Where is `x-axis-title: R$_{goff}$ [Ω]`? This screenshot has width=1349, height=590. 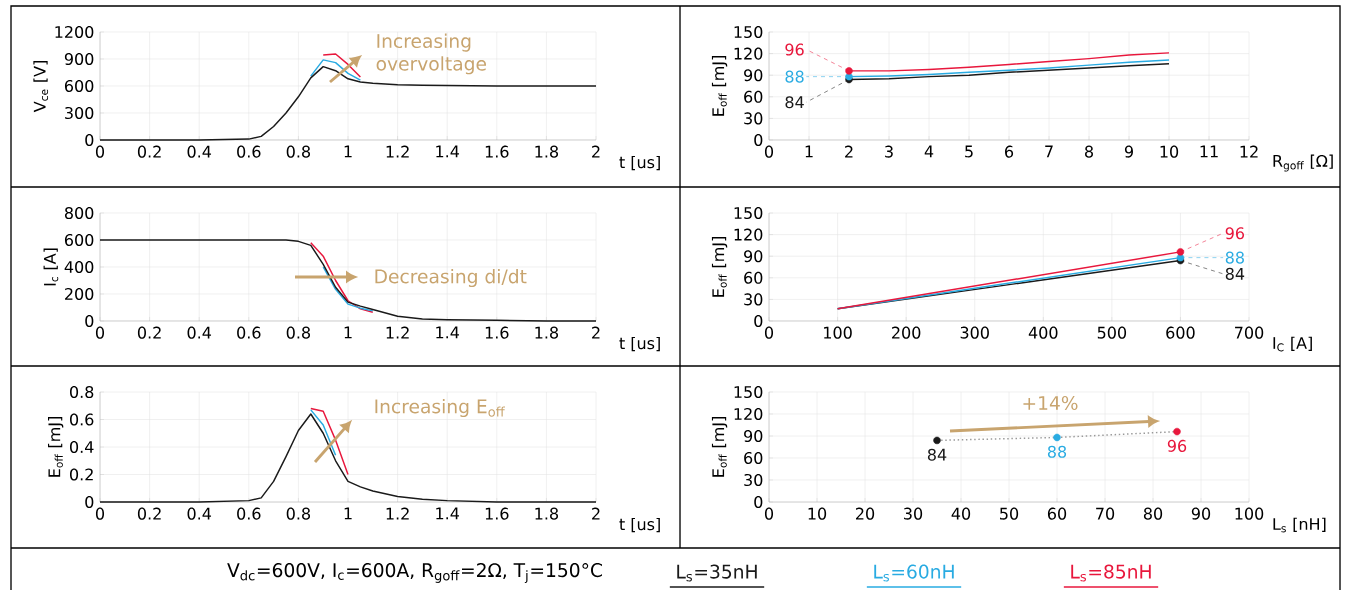 x-axis-title: R$_{goff}$ [Ω] is located at coordinates (1303, 163).